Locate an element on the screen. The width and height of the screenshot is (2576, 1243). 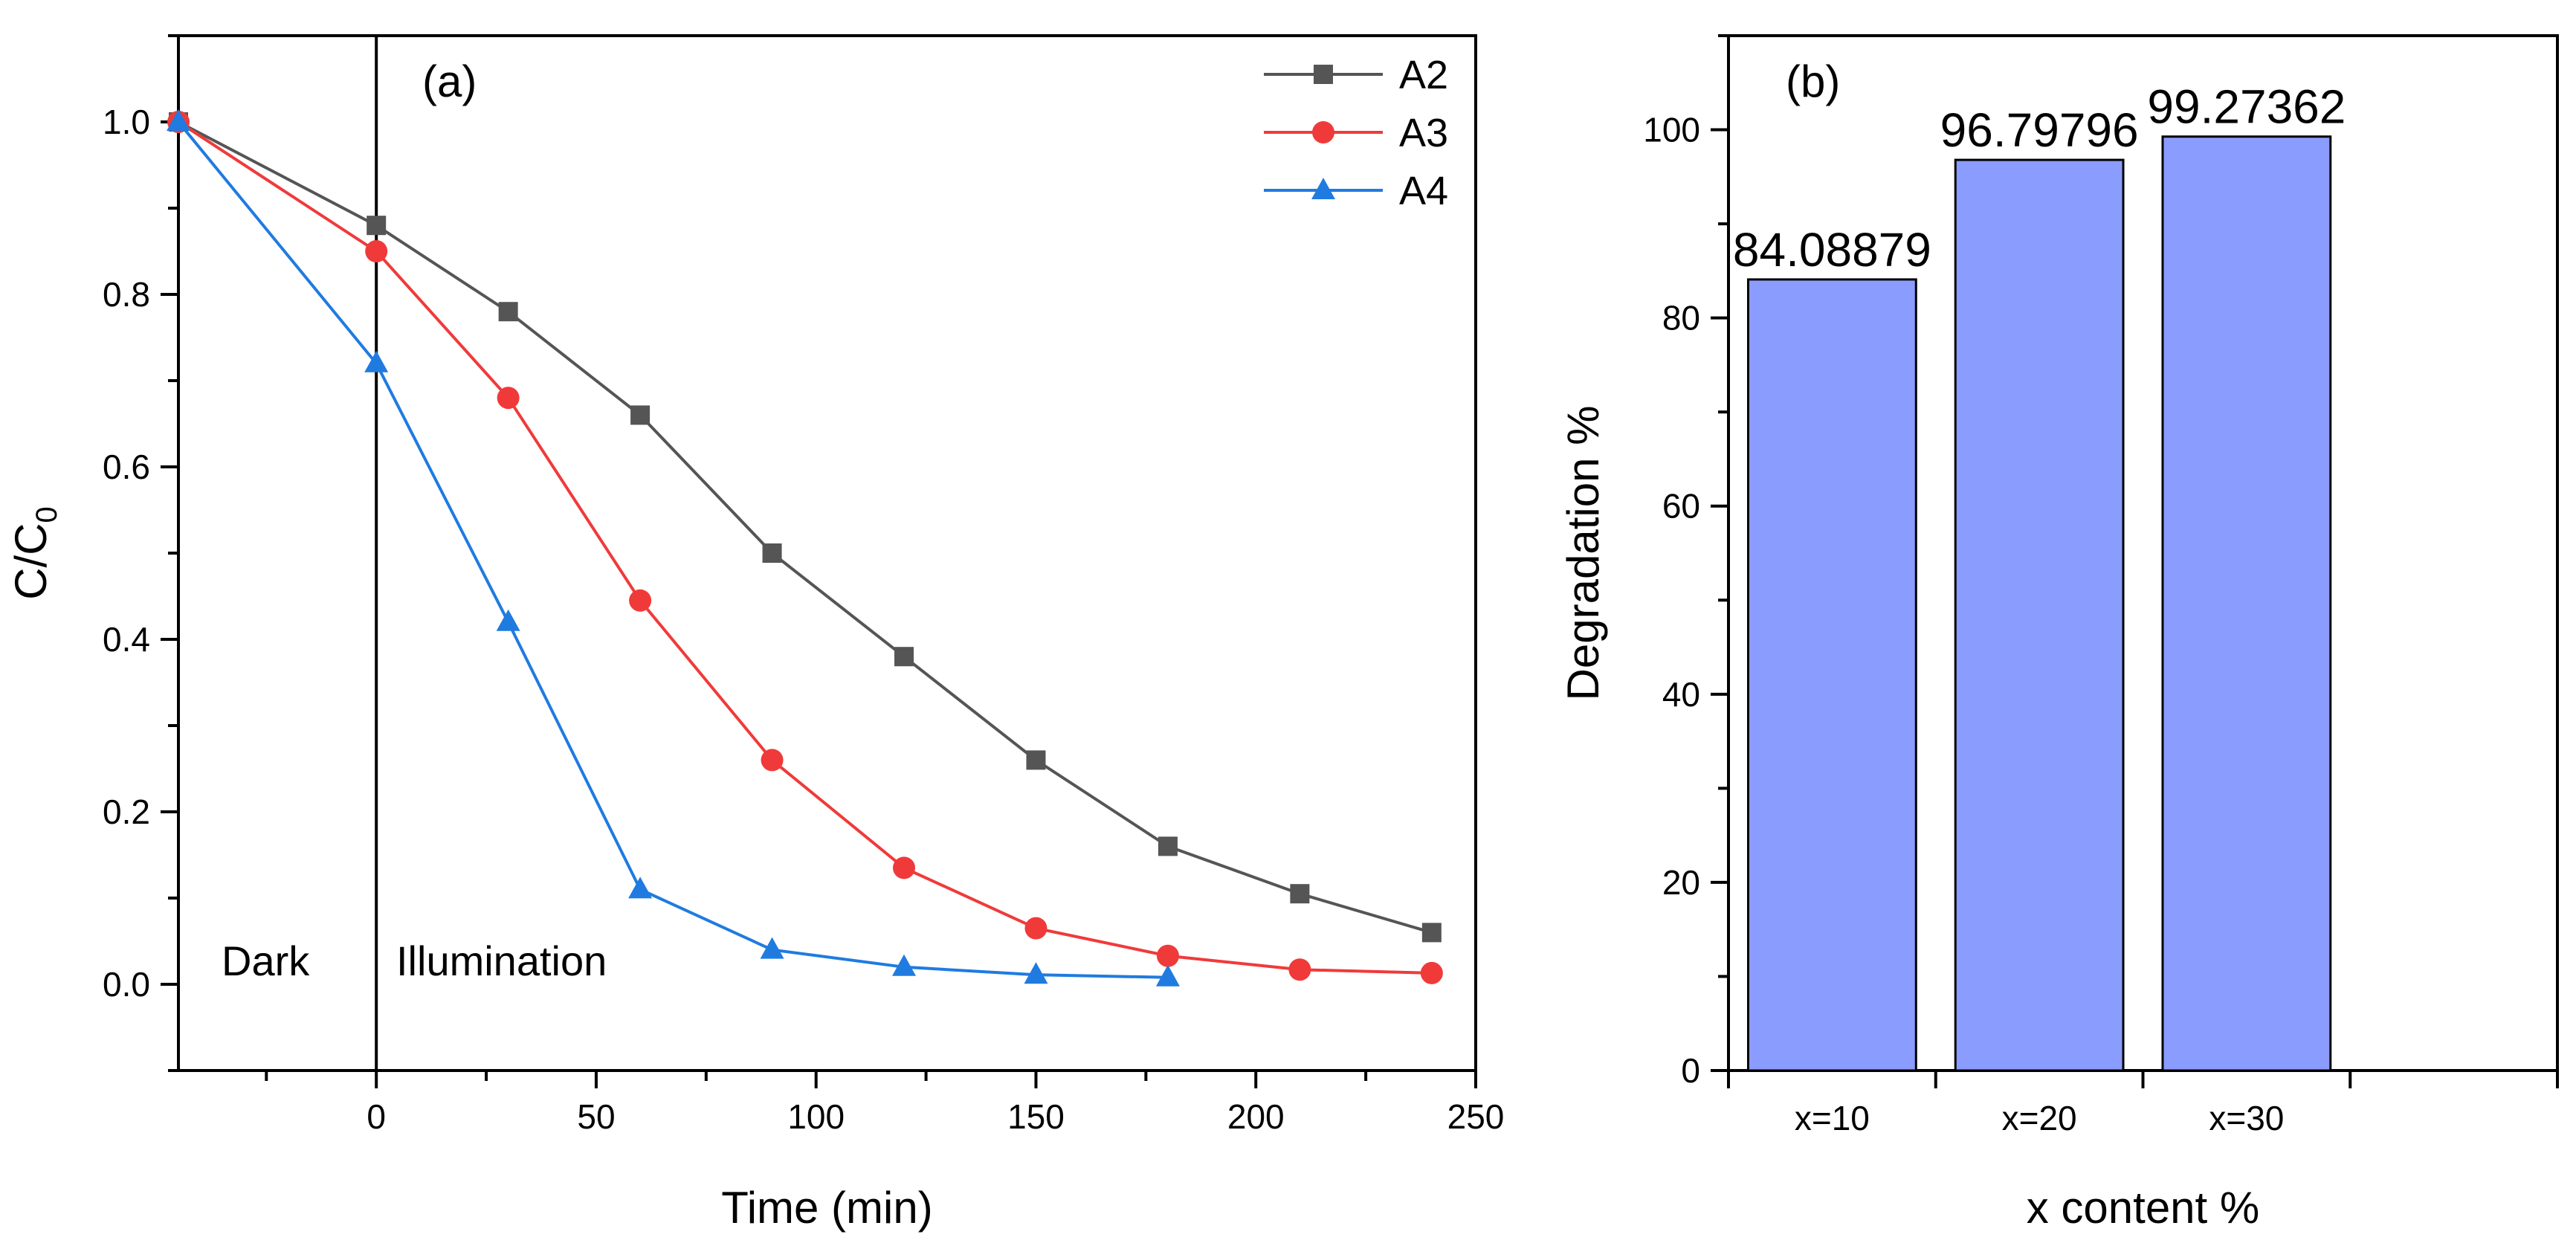
bar-value-label: 96.79796 is located at coordinates (2039, 130).